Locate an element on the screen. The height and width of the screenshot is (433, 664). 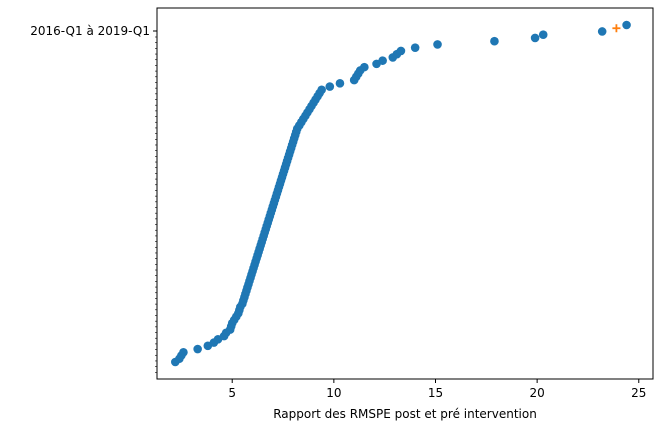
y-tick-label: 2016-Q1 à 2019-Q1 is located at coordinates (90, 31).